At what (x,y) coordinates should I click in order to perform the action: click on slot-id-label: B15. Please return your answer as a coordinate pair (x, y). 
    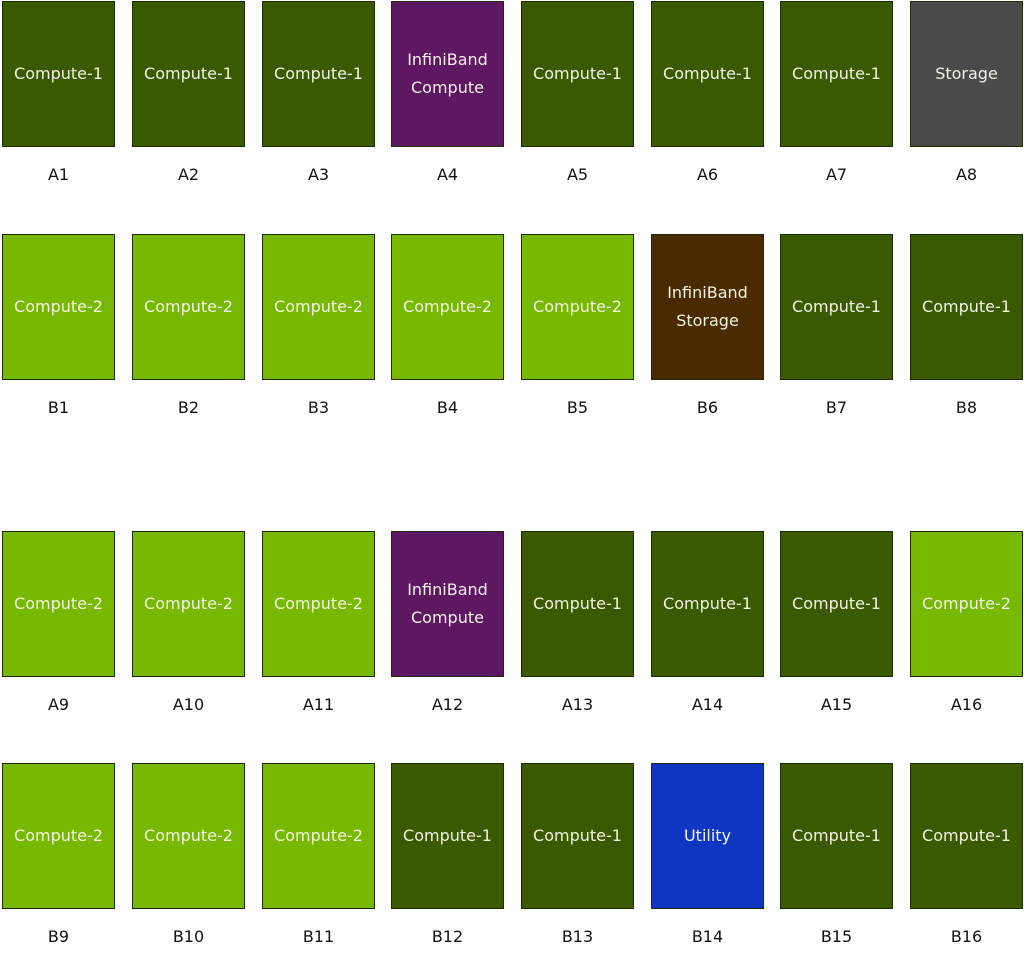
    Looking at the image, I should click on (836, 936).